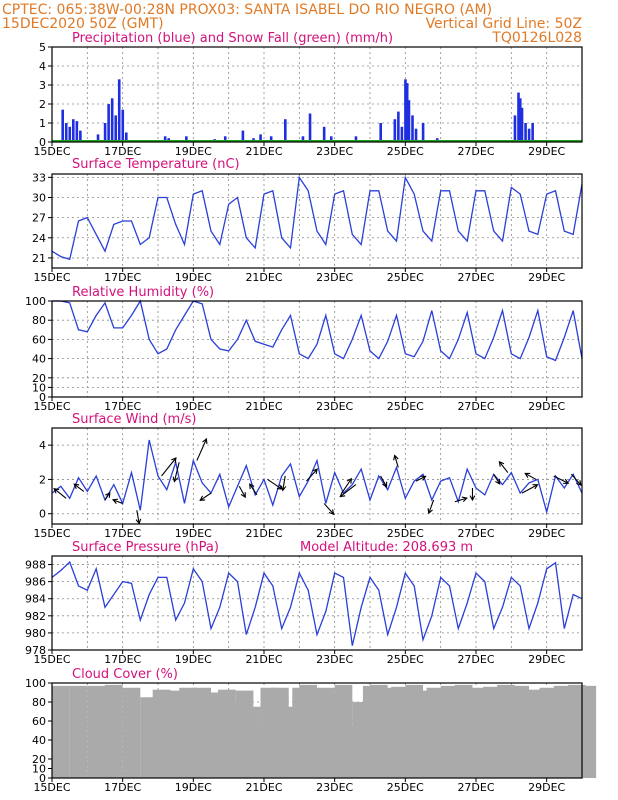  What do you see at coordinates (35, 683) in the screenshot?
I see `y-tick-label: 100` at bounding box center [35, 683].